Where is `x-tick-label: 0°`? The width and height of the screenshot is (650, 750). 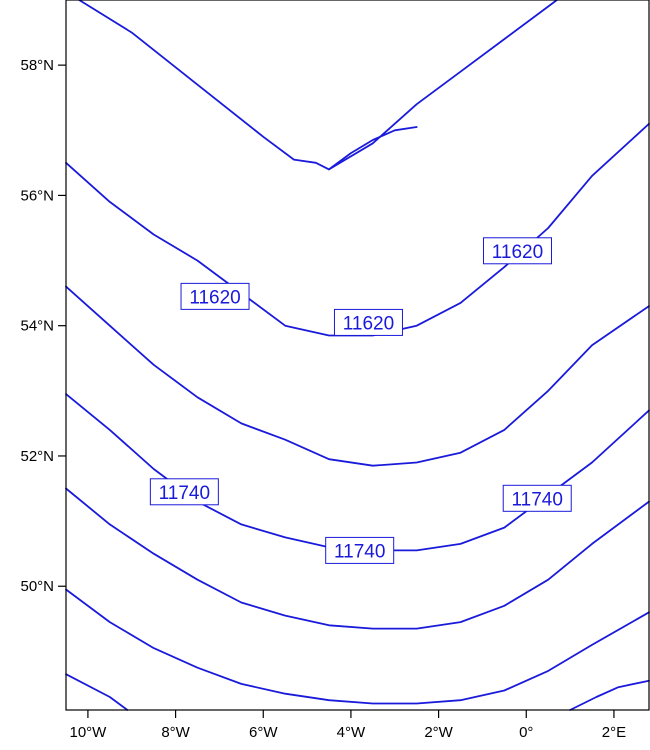 x-tick-label: 0° is located at coordinates (526, 732).